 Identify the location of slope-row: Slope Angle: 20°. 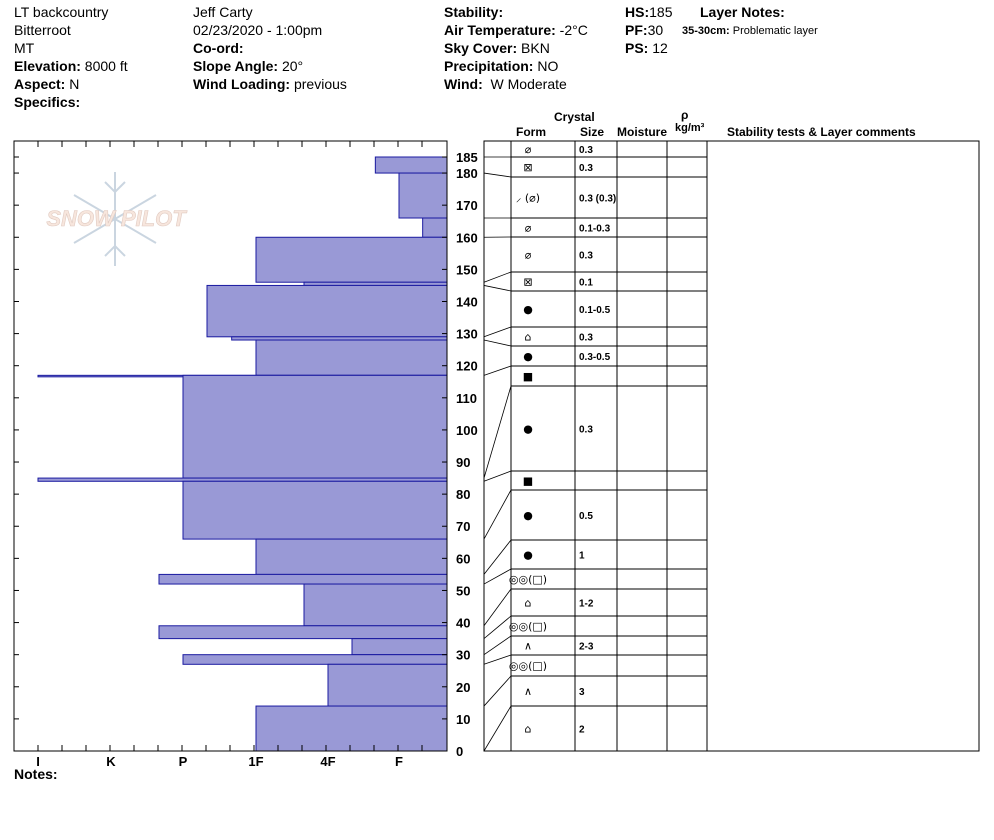
(248, 66).